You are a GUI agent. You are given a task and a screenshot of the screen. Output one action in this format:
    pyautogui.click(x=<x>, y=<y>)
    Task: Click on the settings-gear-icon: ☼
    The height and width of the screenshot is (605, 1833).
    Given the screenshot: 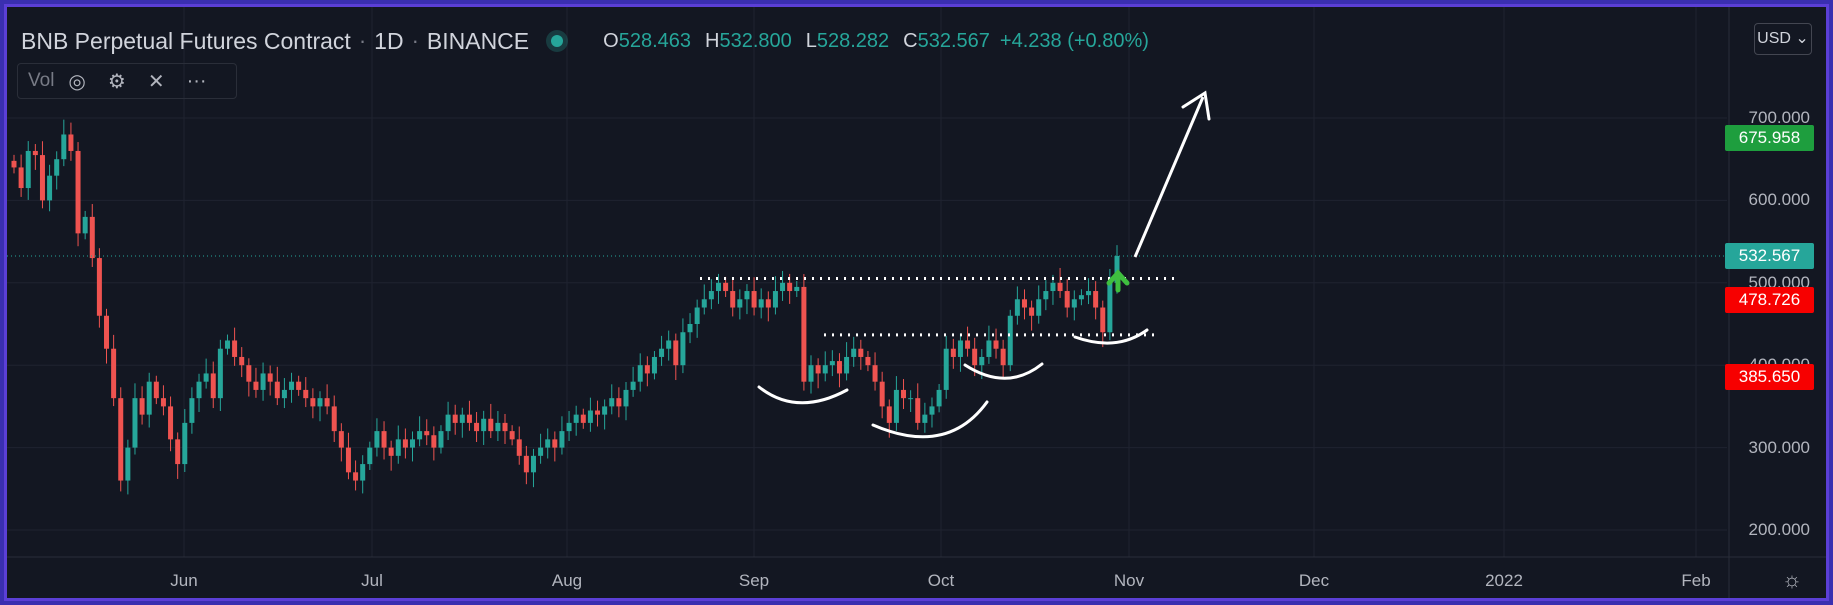 What is the action you would take?
    pyautogui.click(x=1791, y=579)
    